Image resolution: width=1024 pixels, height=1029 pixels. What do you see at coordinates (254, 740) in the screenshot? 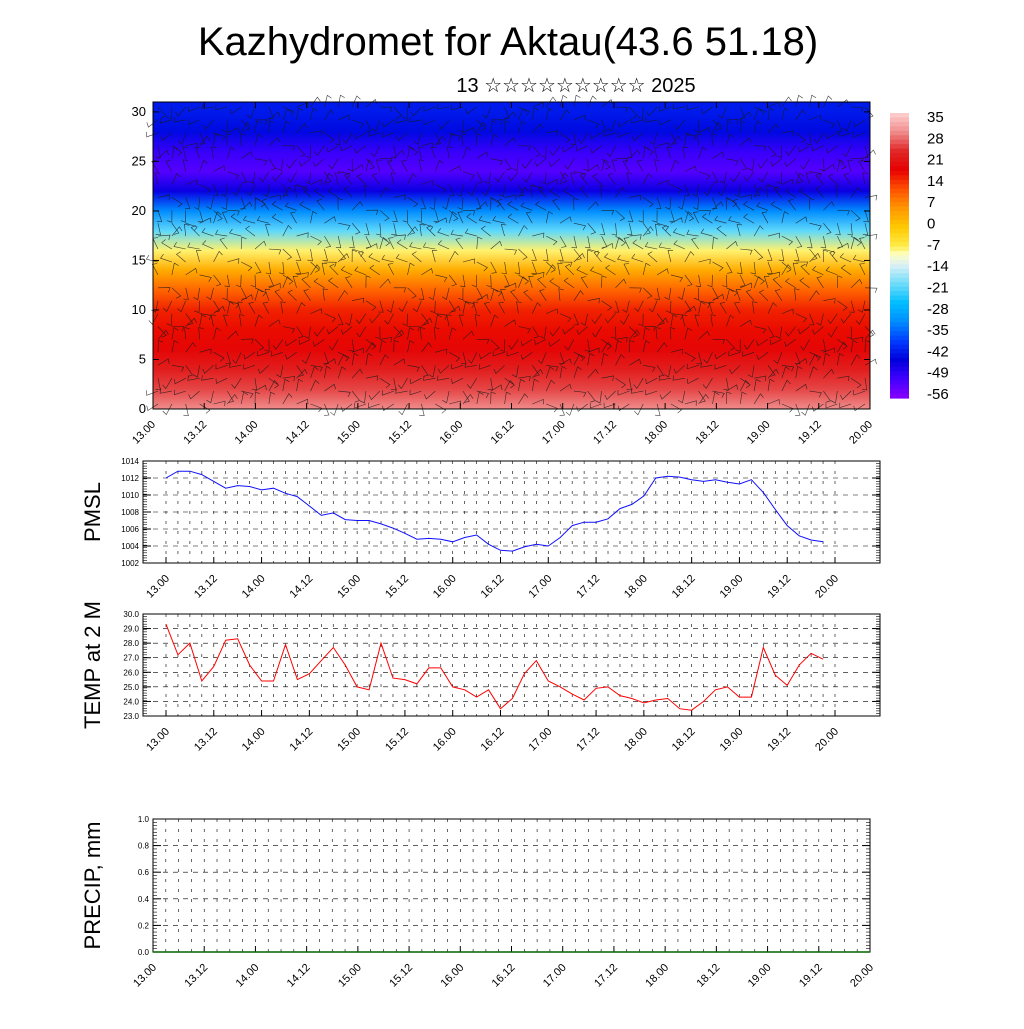
I see `x-tick-label: 14.00` at bounding box center [254, 740].